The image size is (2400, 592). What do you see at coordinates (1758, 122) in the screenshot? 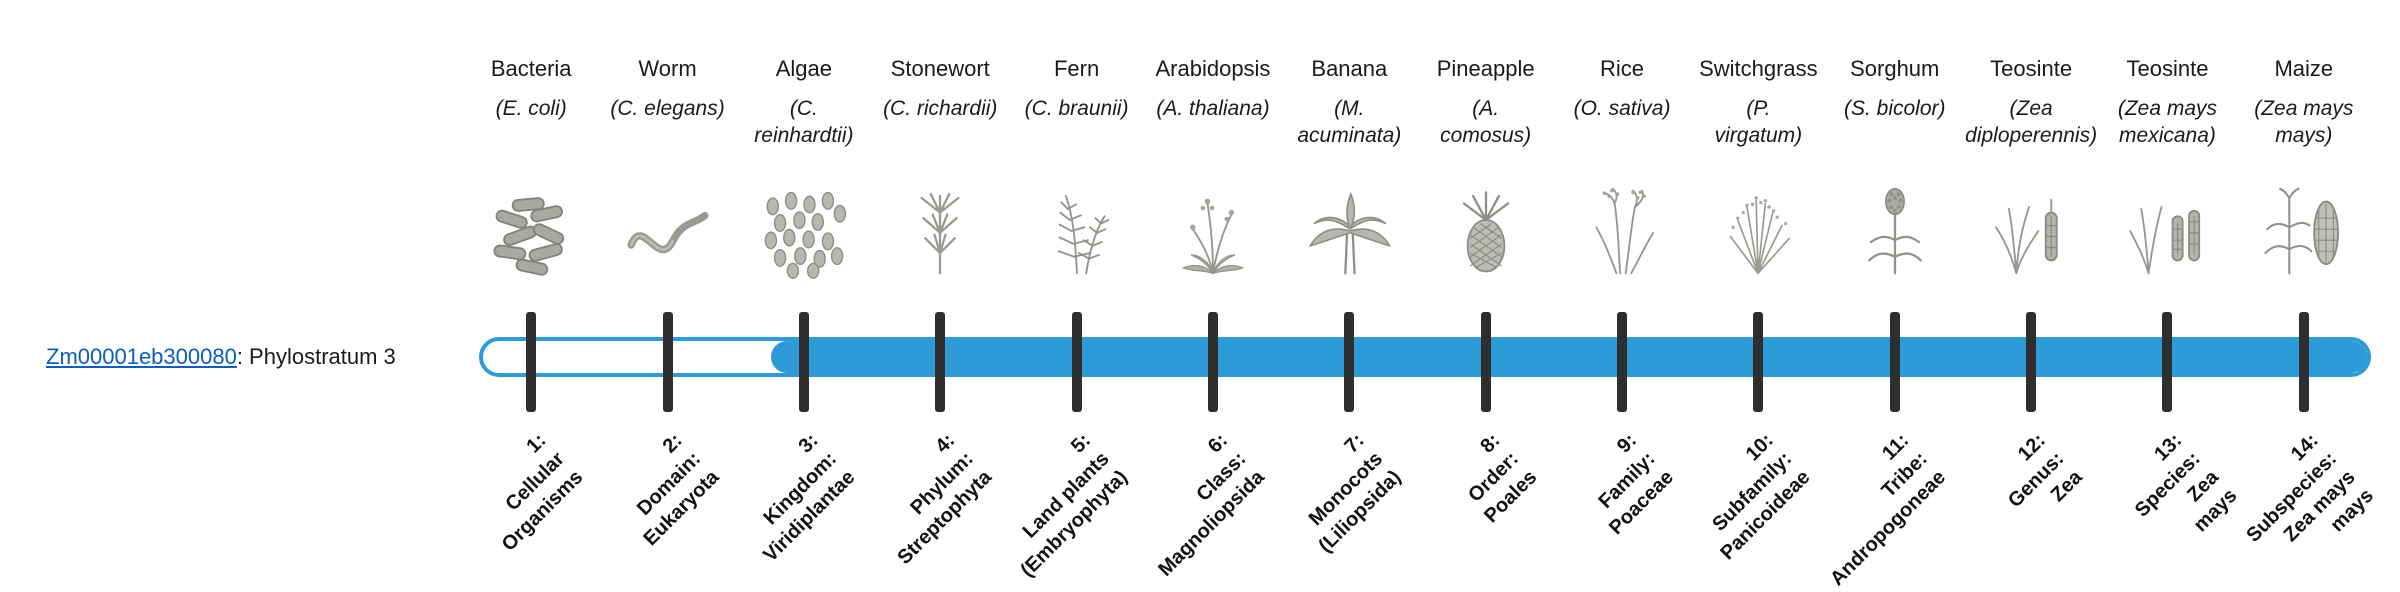
I see `organism-scientific-name: (P. virgatum)` at bounding box center [1758, 122].